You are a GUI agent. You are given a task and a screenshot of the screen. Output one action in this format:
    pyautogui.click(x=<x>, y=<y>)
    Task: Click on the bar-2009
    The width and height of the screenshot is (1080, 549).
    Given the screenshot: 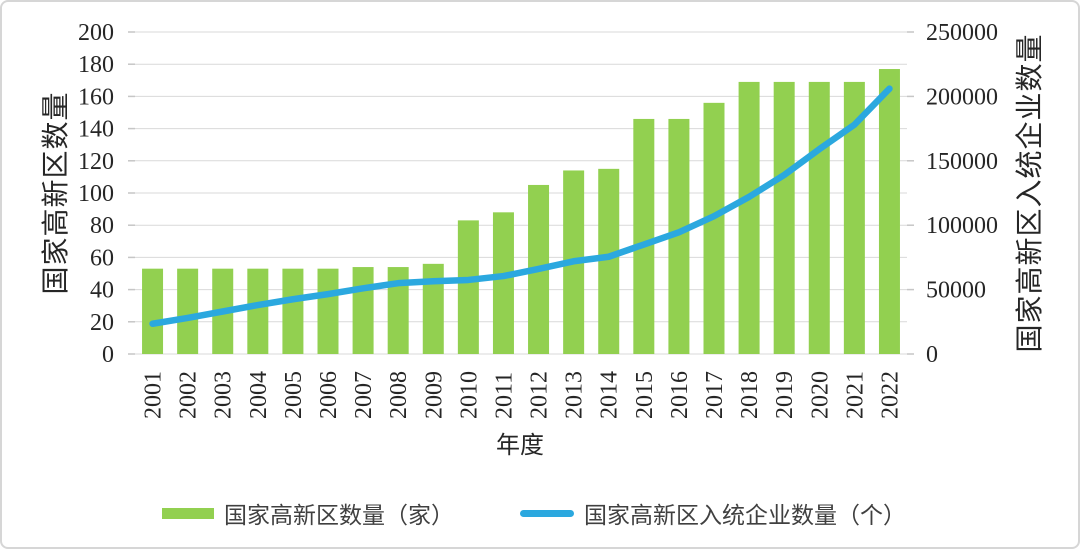 What is the action you would take?
    pyautogui.click(x=433, y=308)
    